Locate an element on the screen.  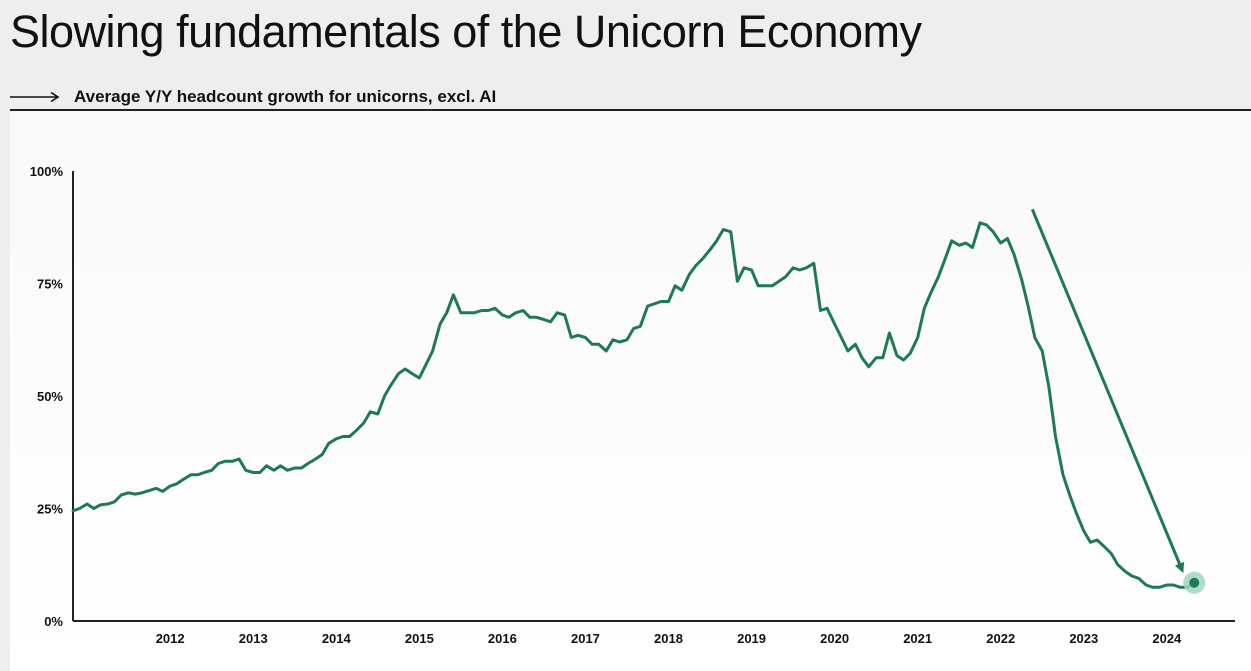
annotations is located at coordinates (1118, 401).